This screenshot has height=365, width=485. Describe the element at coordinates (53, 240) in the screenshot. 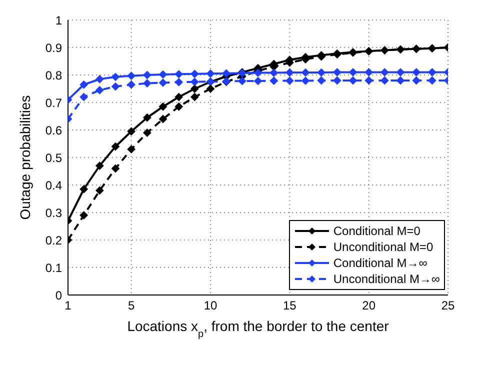

I see `y-tick-label: 0.2` at that location.